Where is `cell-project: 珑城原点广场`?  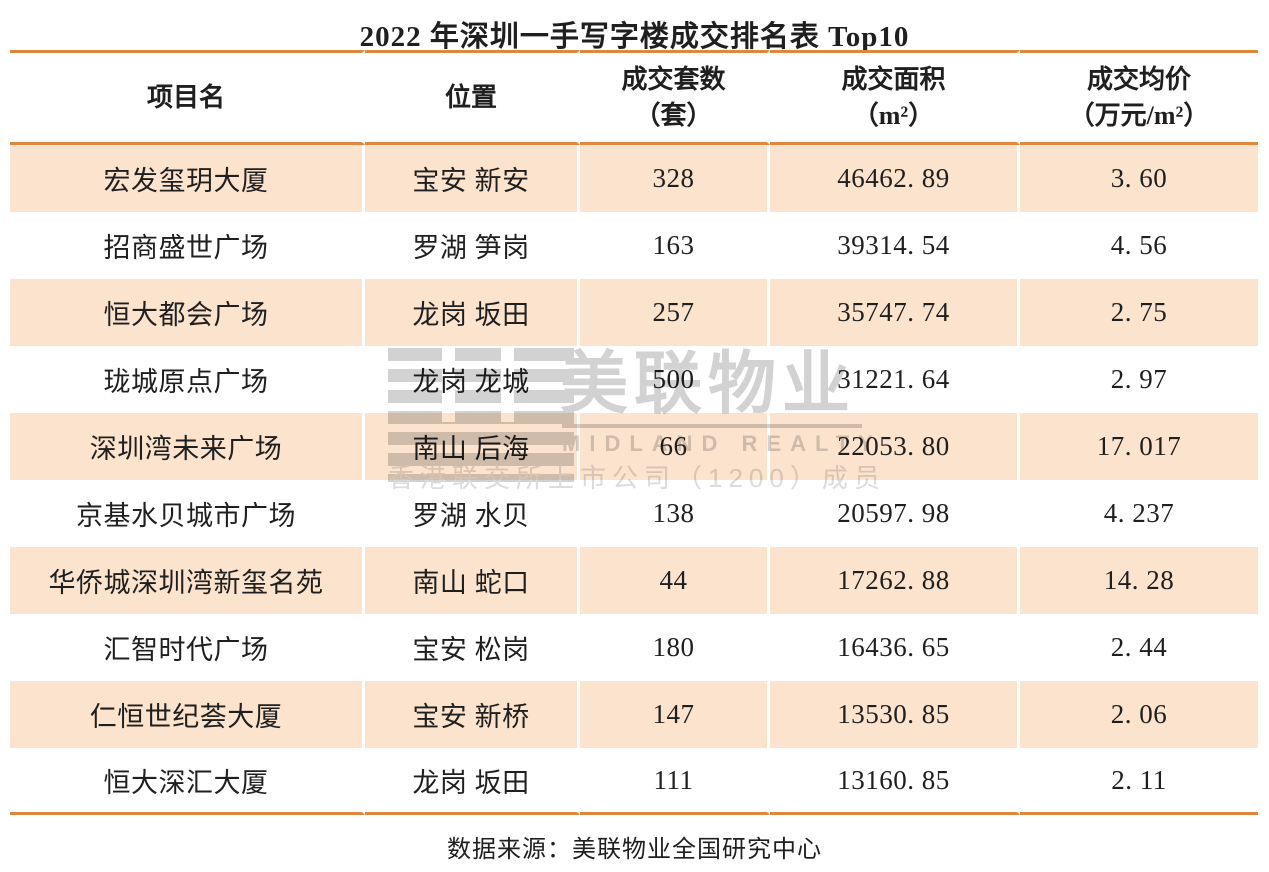
cell-project: 珑城原点广场 is located at coordinates (187, 379).